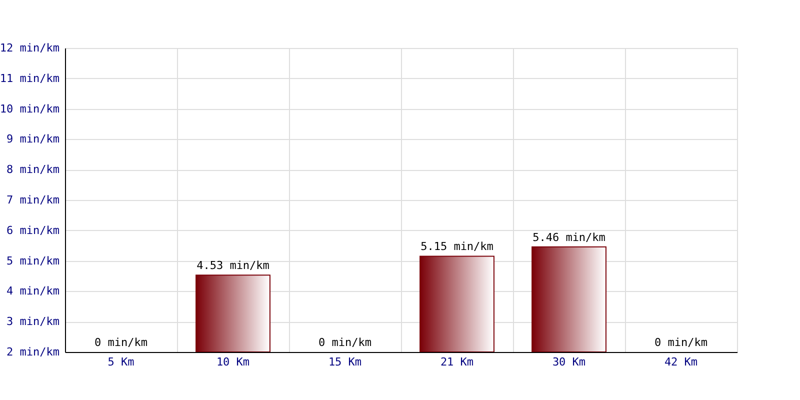 The width and height of the screenshot is (800, 400). I want to click on y-tick-label: 8 min/km, so click(33, 169).